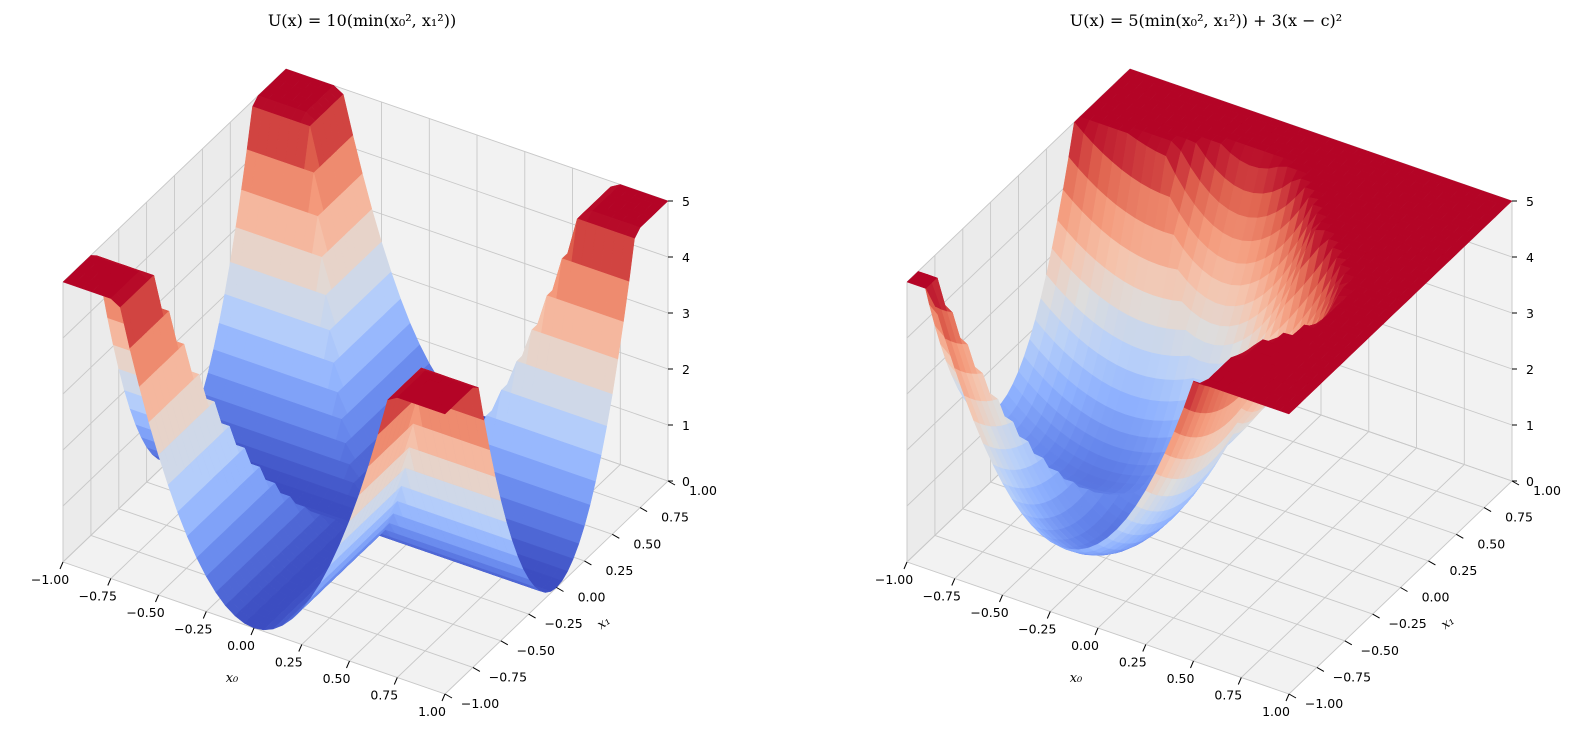 The height and width of the screenshot is (750, 1569). Describe the element at coordinates (1206, 20) in the screenshot. I see `chart-title: U(x) = 5(min(x₀², x₁²)) + 3(x − c)²` at that location.